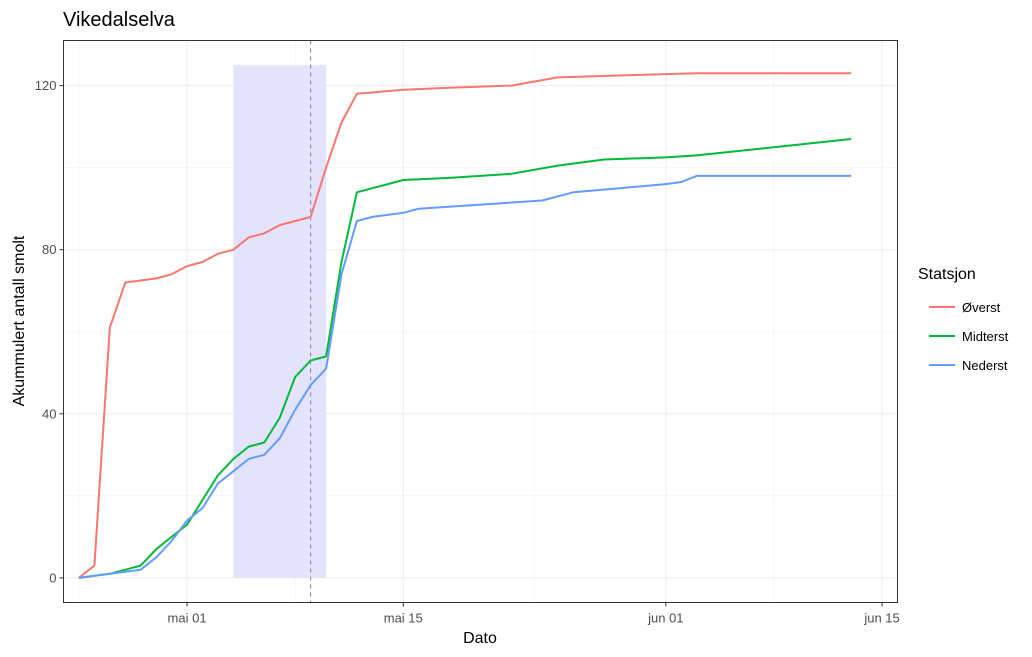 The height and width of the screenshot is (657, 1032). Describe the element at coordinates (49, 413) in the screenshot. I see `y-tick-label: 40` at that location.